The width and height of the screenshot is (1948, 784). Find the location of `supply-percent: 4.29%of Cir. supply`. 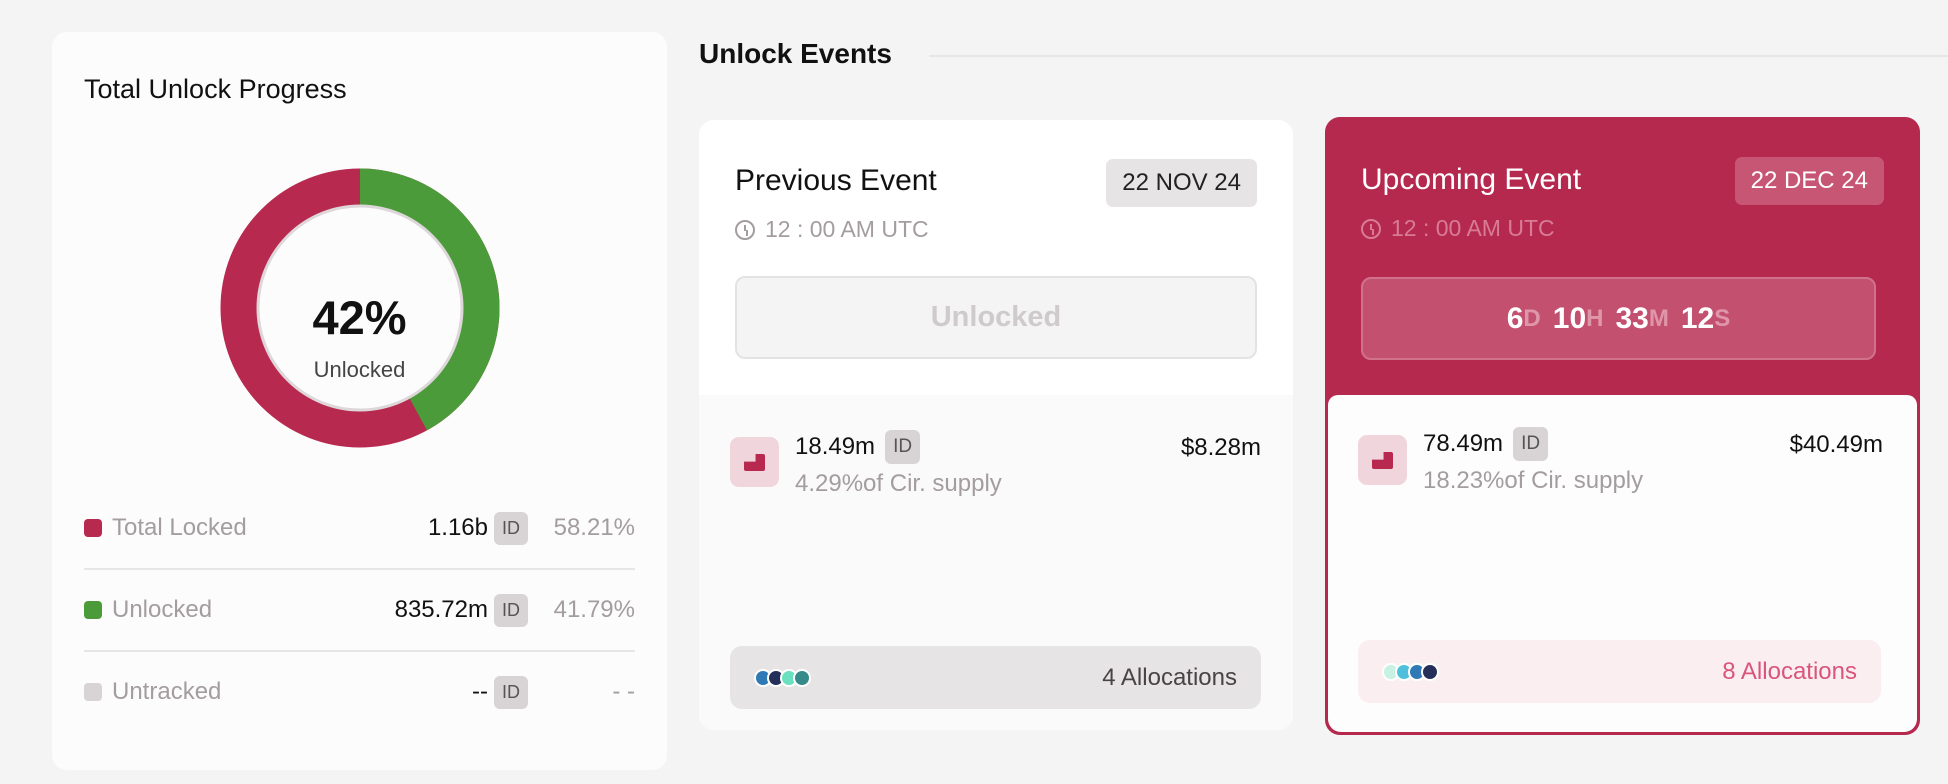

supply-percent: 4.29%of Cir. supply is located at coordinates (898, 483).